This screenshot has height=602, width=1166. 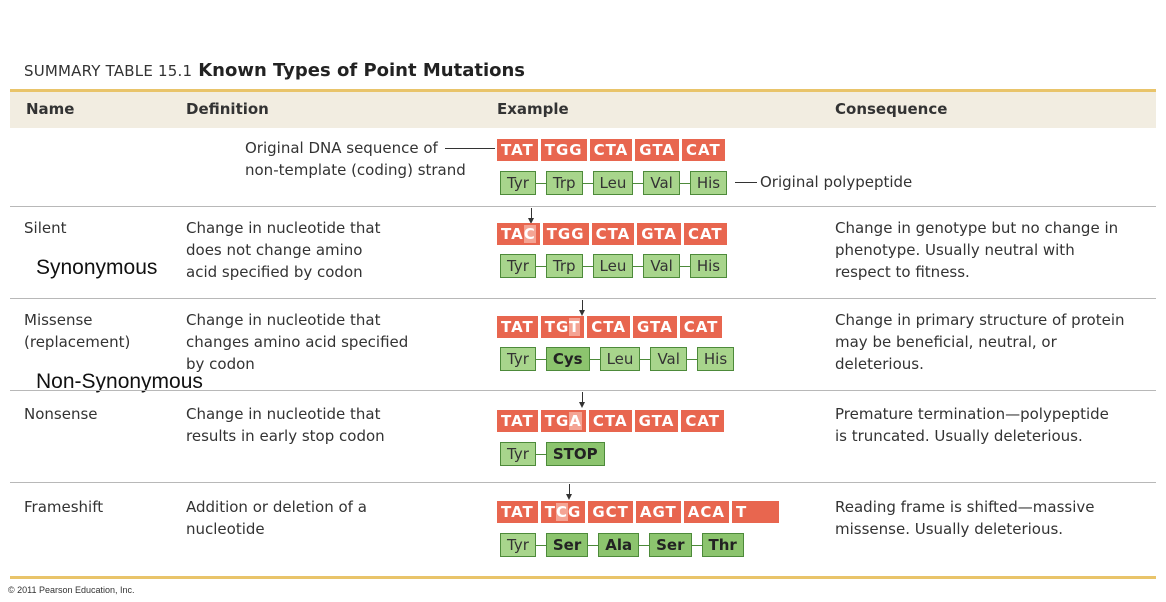 What do you see at coordinates (45, 228) in the screenshot?
I see `row-name-silent: Silent` at bounding box center [45, 228].